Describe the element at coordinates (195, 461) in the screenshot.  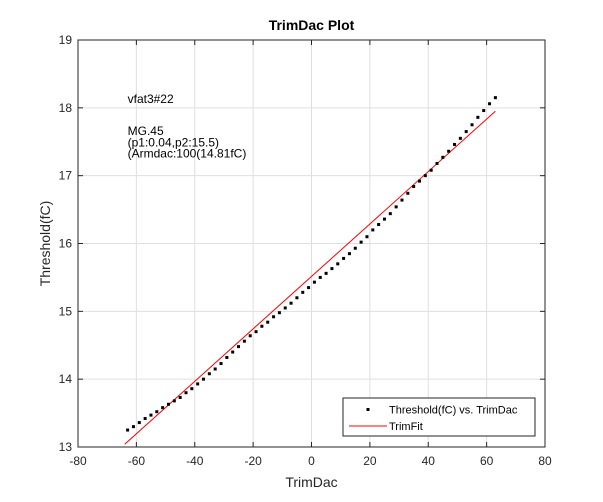
I see `x-tick-label: -40` at that location.